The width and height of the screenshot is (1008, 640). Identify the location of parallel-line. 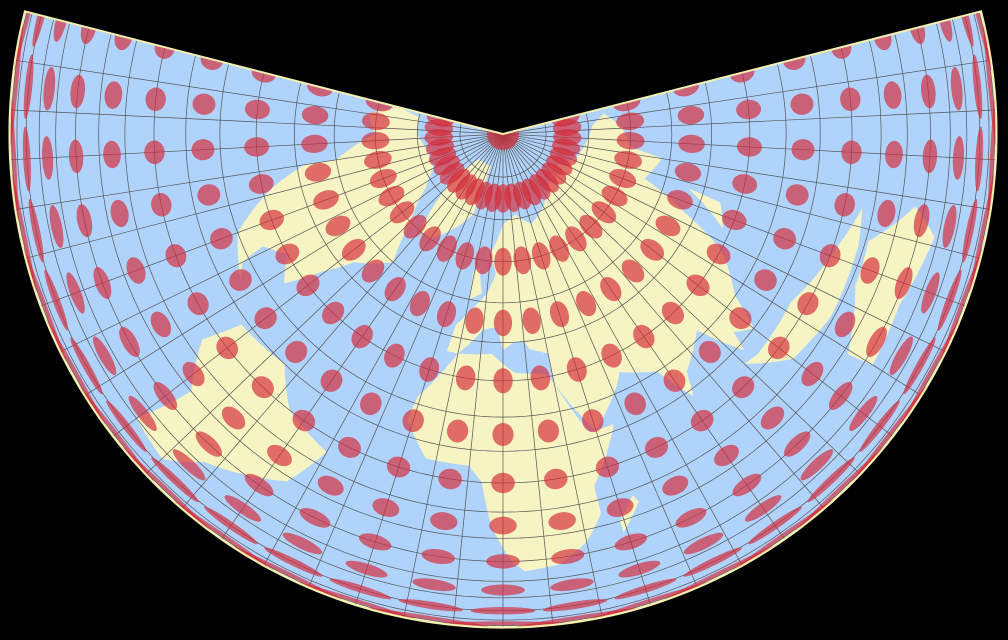
(503, 166).